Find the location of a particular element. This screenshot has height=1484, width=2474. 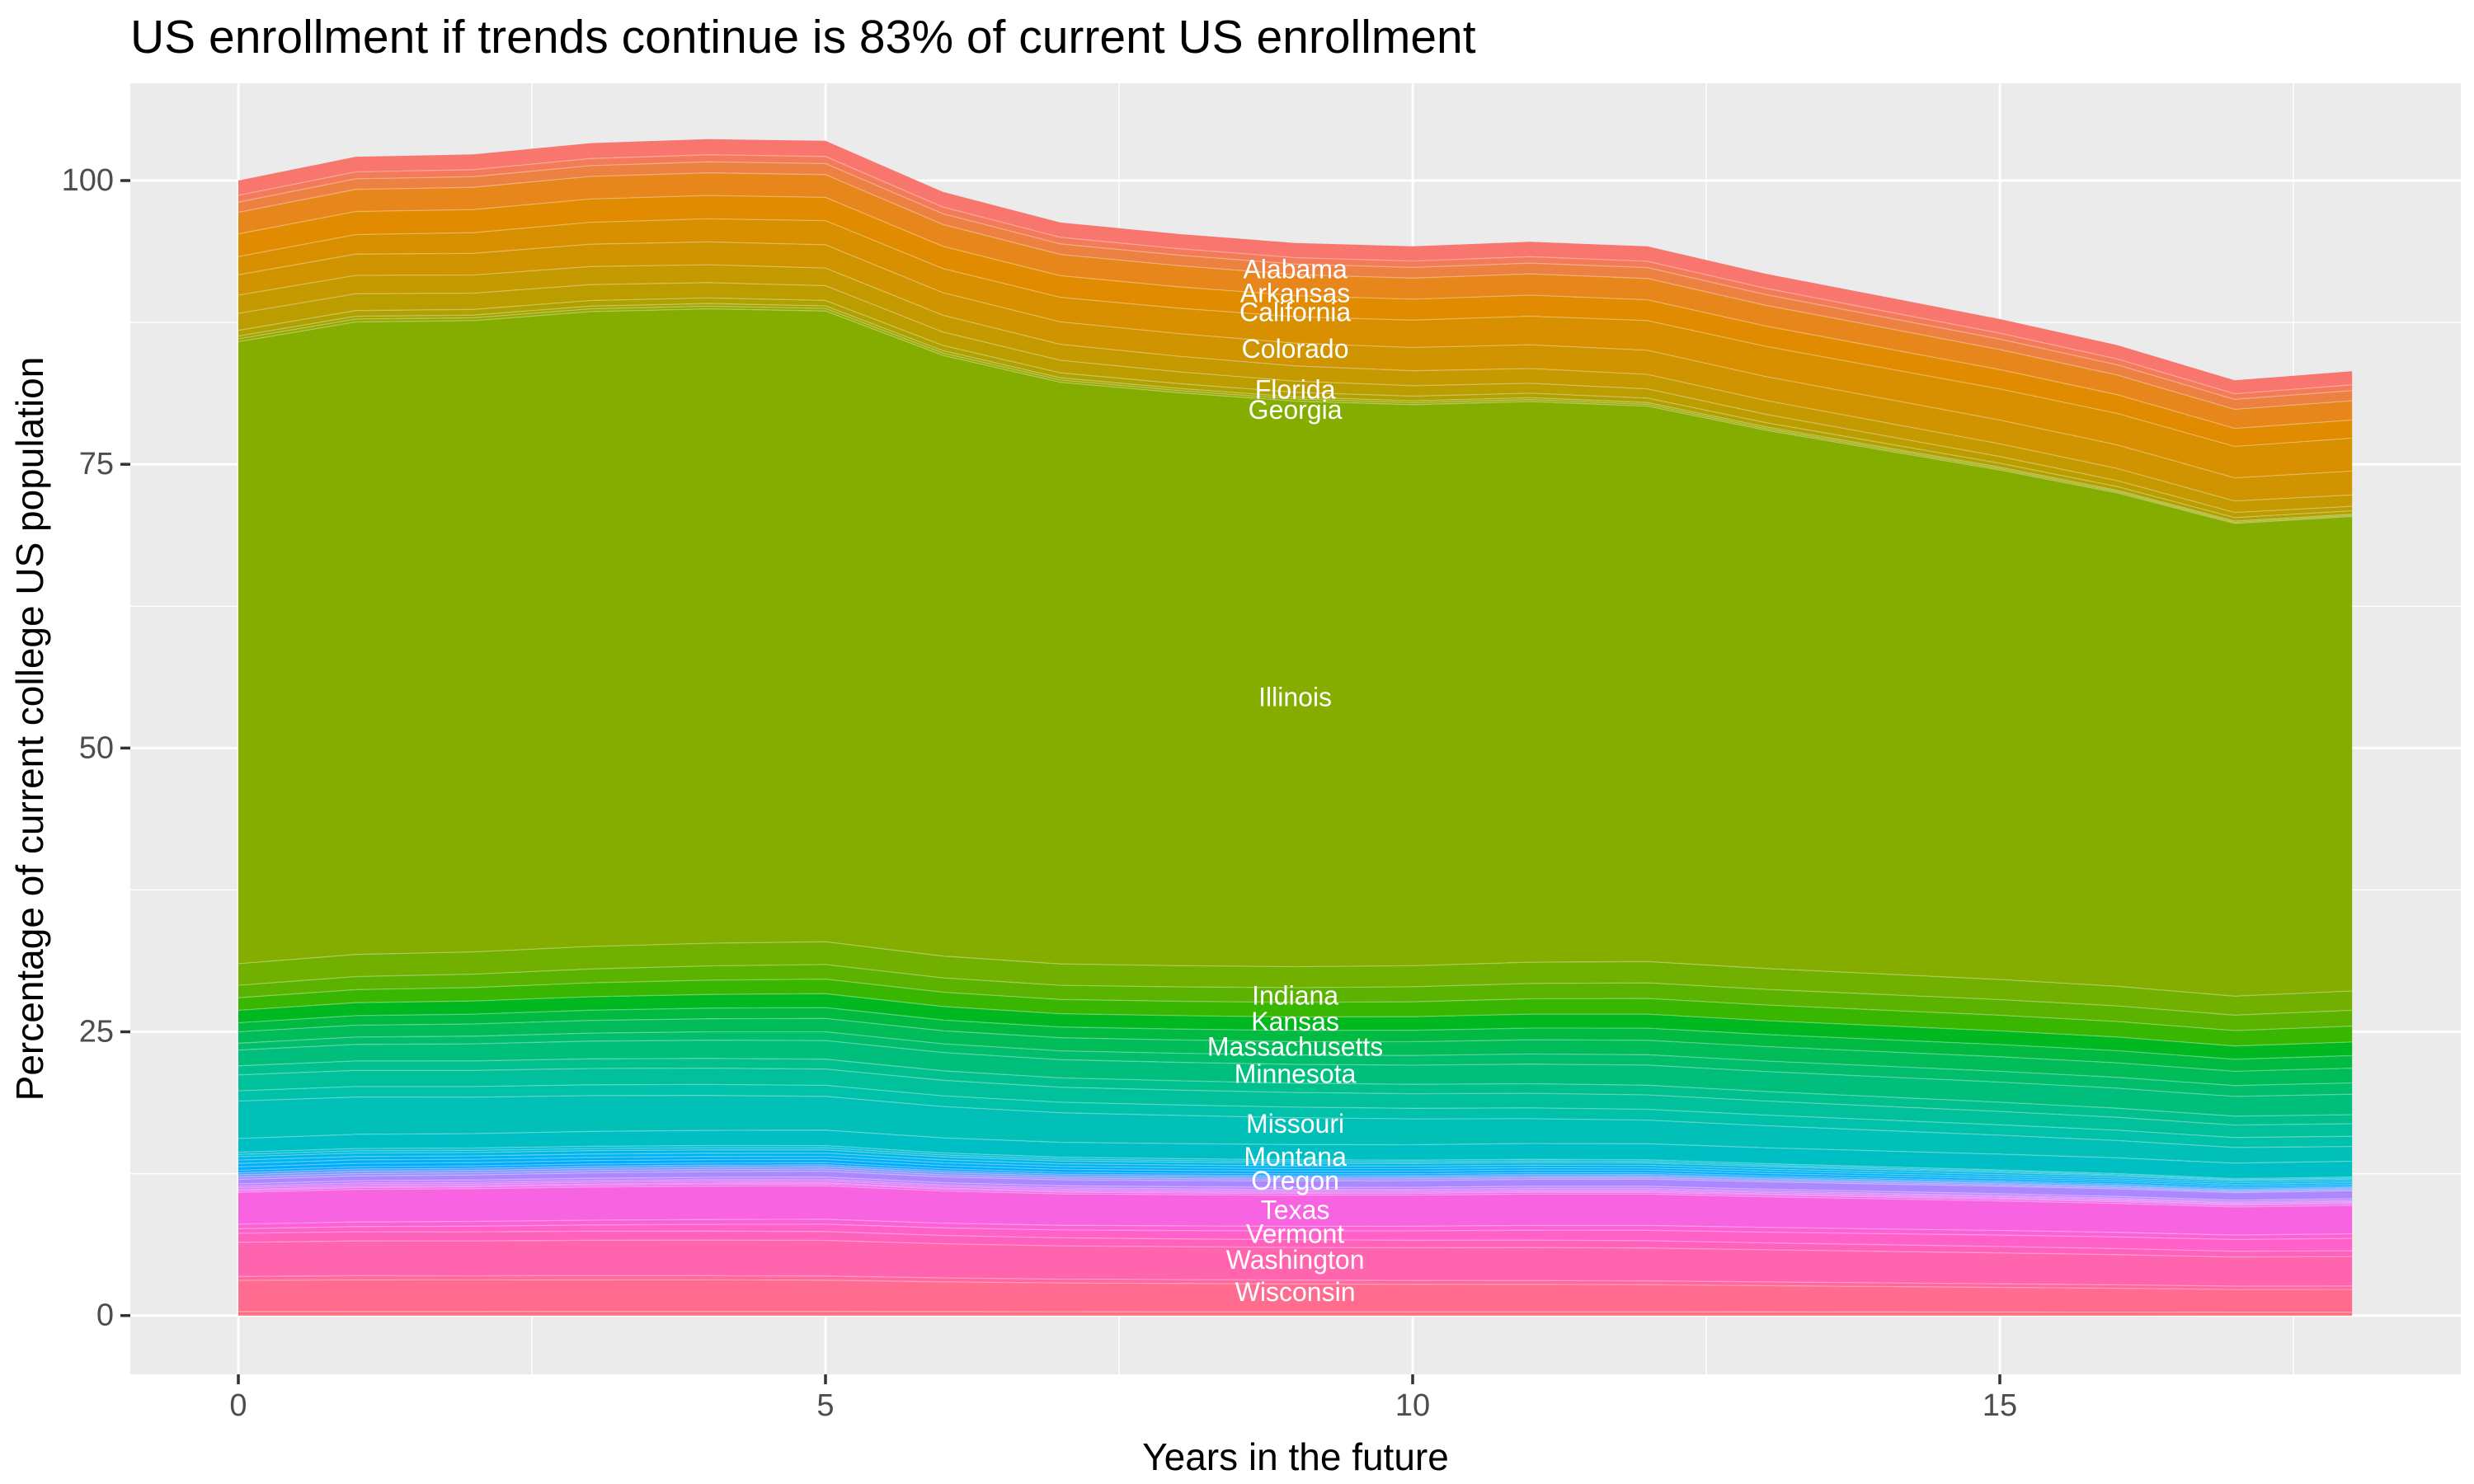

area-boundary-north-carolina is located at coordinates (1295, 1175).